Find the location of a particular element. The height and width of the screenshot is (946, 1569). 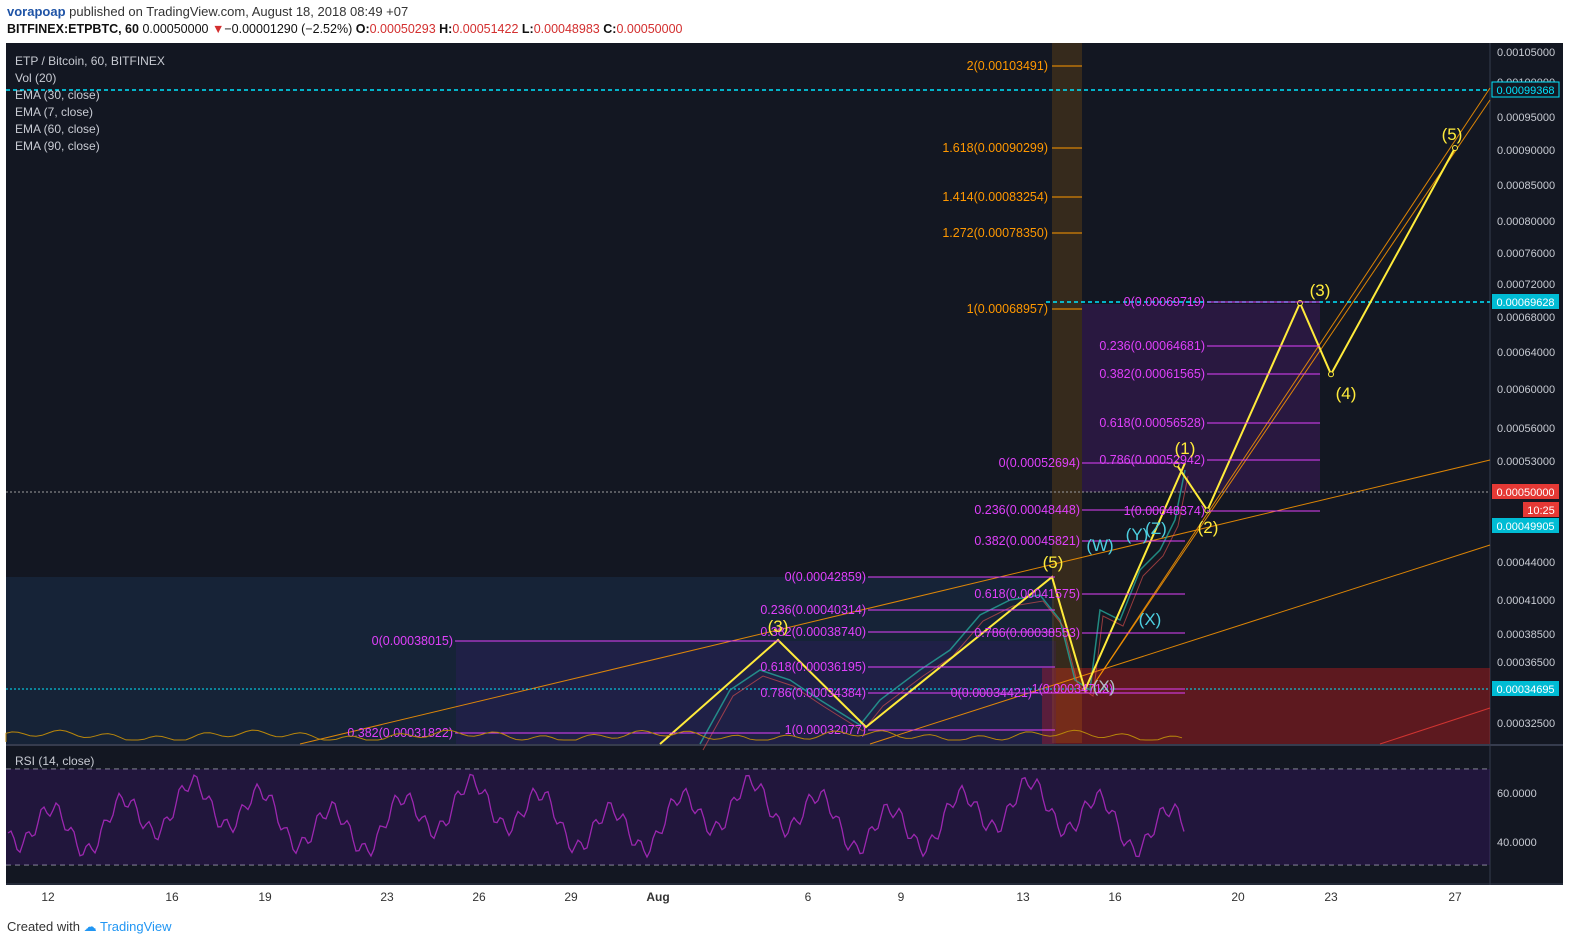

created-with: Created with is located at coordinates (43, 926).